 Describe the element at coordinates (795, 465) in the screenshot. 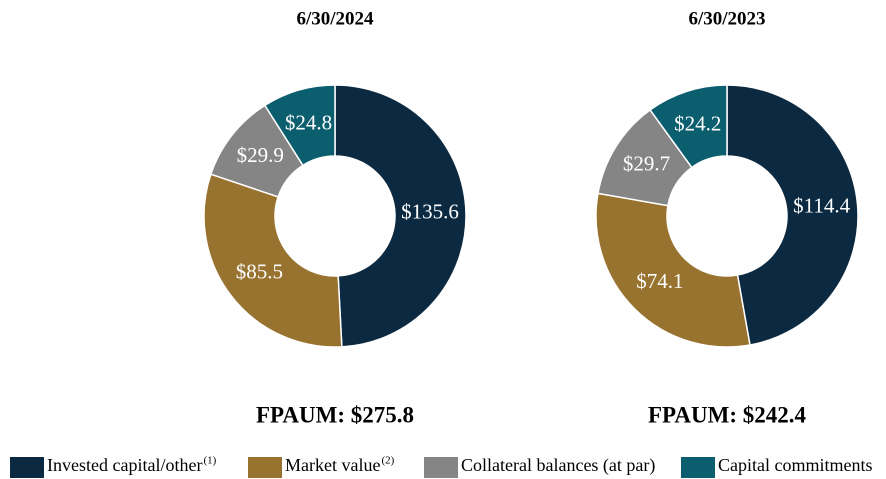

I see `legend-label: Capital commitments` at that location.